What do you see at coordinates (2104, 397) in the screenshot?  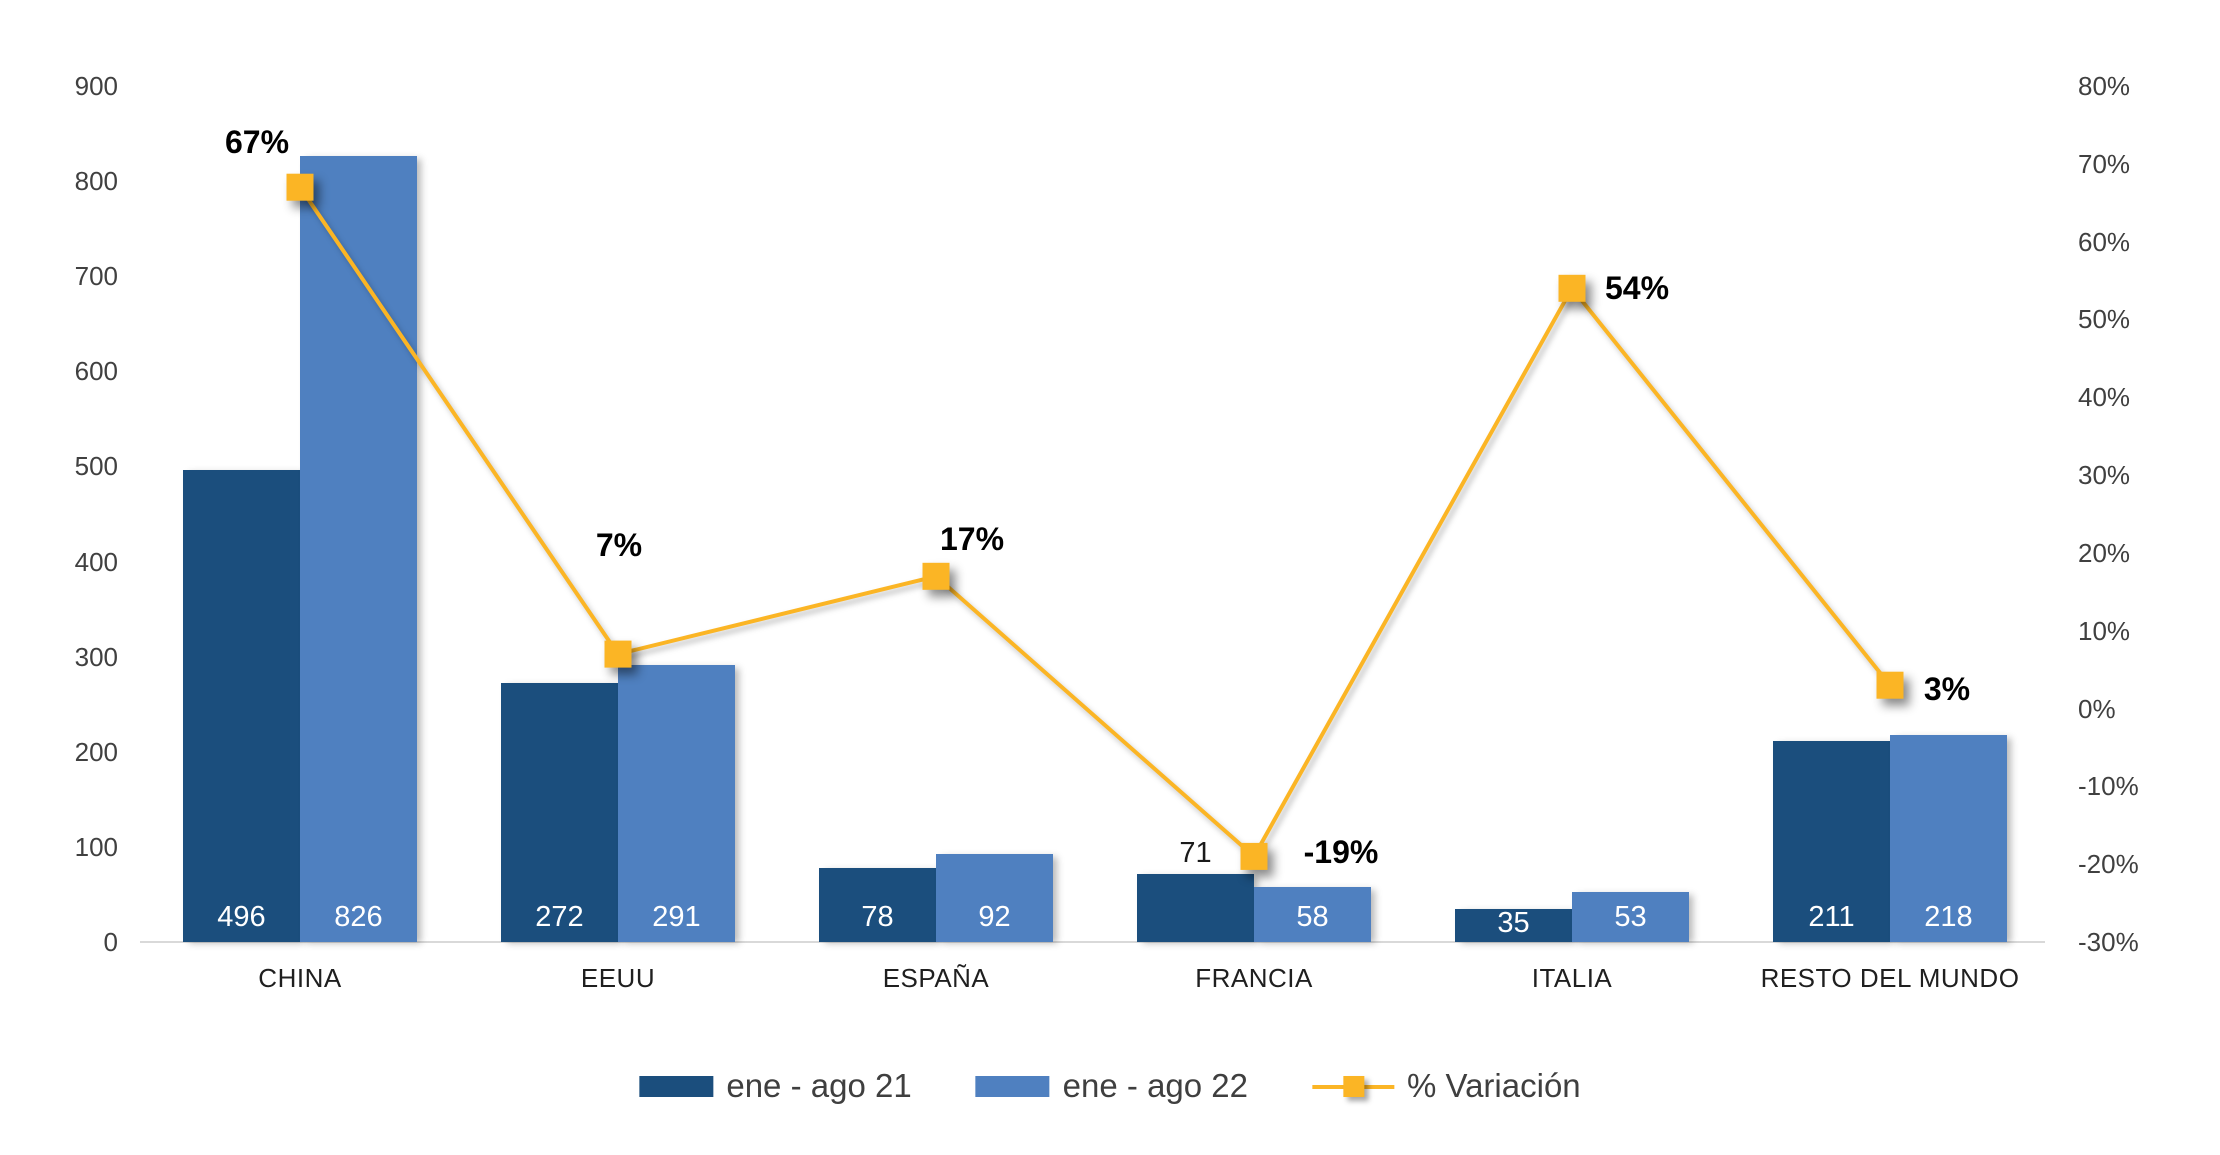 I see `right-axis-tick: 40%` at bounding box center [2104, 397].